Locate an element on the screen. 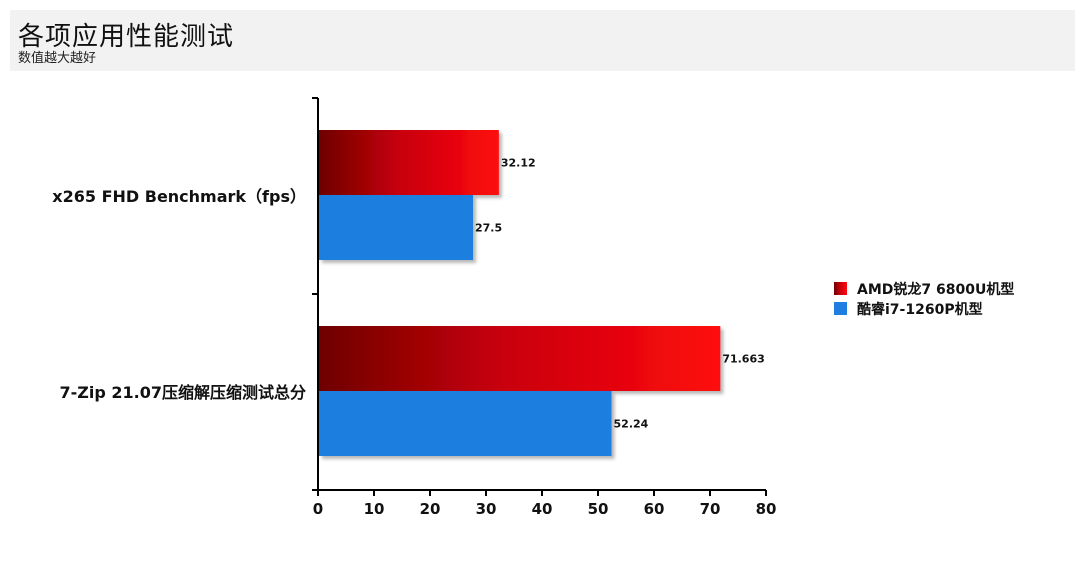  legend-label: AMD锐龙7 6800U机型 is located at coordinates (935, 289).